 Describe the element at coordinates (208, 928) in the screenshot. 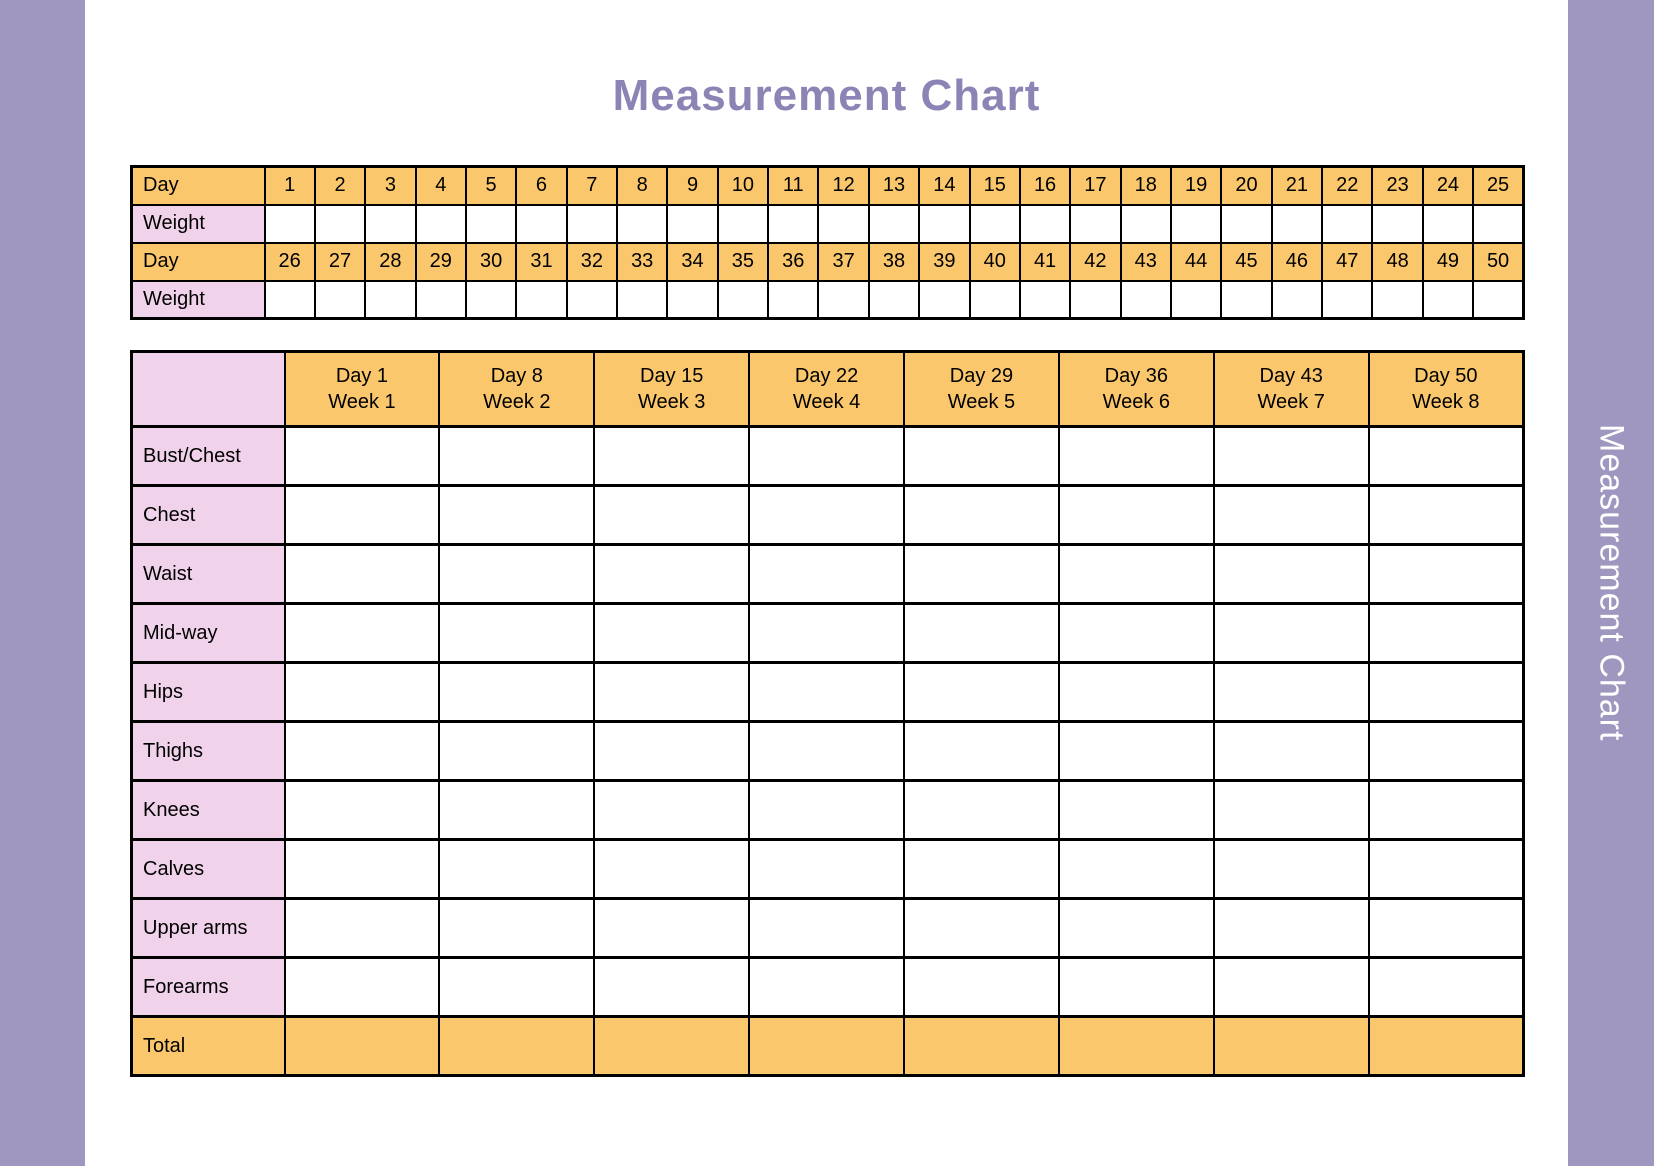

I see `row-label-upper-arms: Upper arms` at that location.